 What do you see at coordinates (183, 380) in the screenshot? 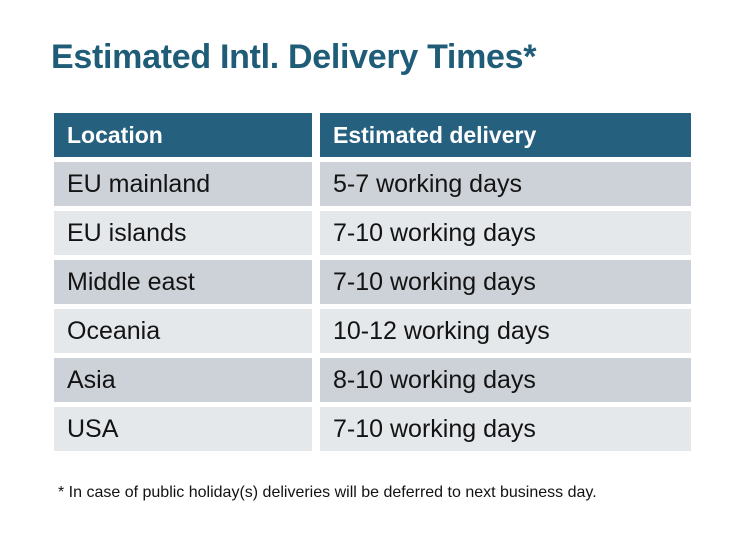
I see `cell-location: Asia` at bounding box center [183, 380].